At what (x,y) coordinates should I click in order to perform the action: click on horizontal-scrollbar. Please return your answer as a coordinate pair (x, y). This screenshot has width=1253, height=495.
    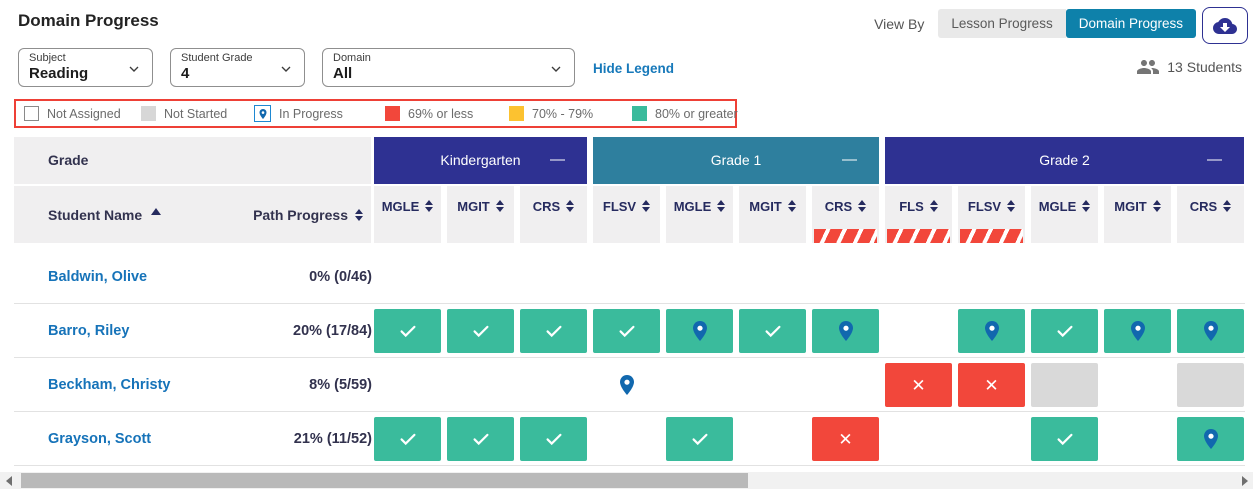
    Looking at the image, I should click on (626, 480).